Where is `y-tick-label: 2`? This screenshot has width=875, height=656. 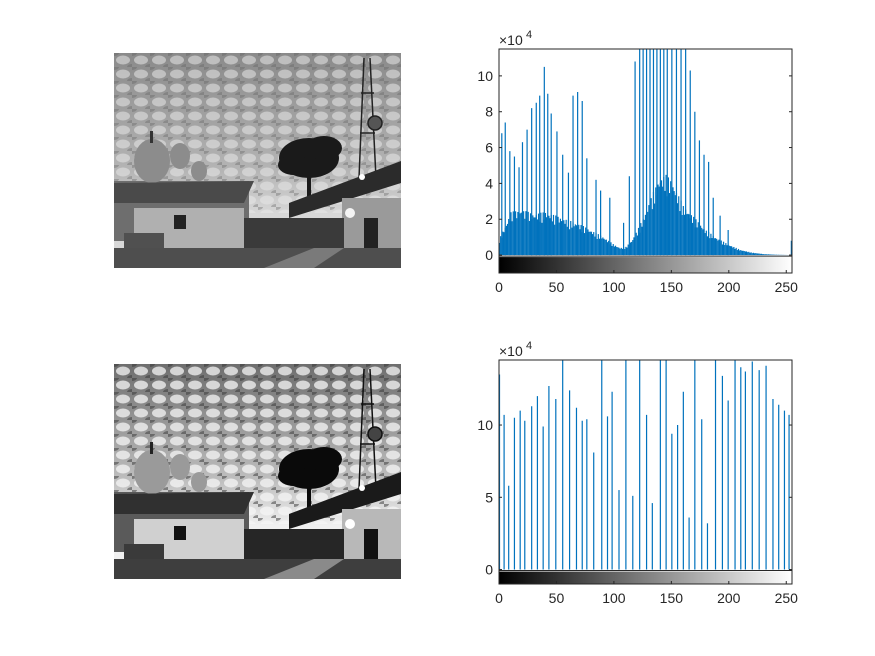
y-tick-label: 2 is located at coordinates (489, 219).